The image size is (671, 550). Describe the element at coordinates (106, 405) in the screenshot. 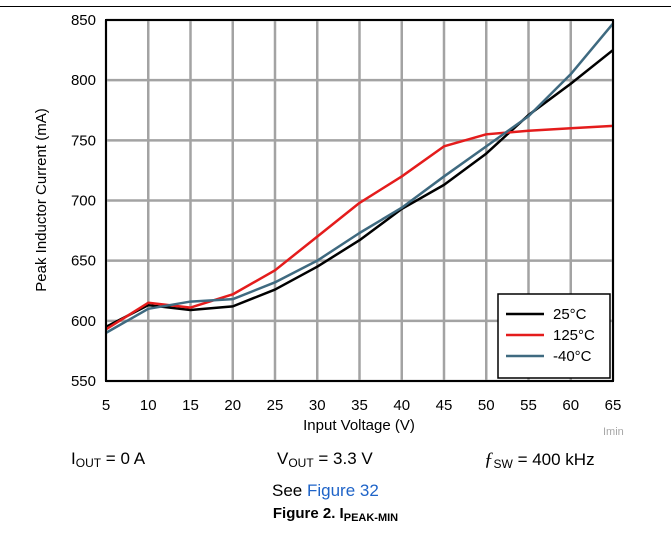

I see `x-tick-label: 5` at that location.